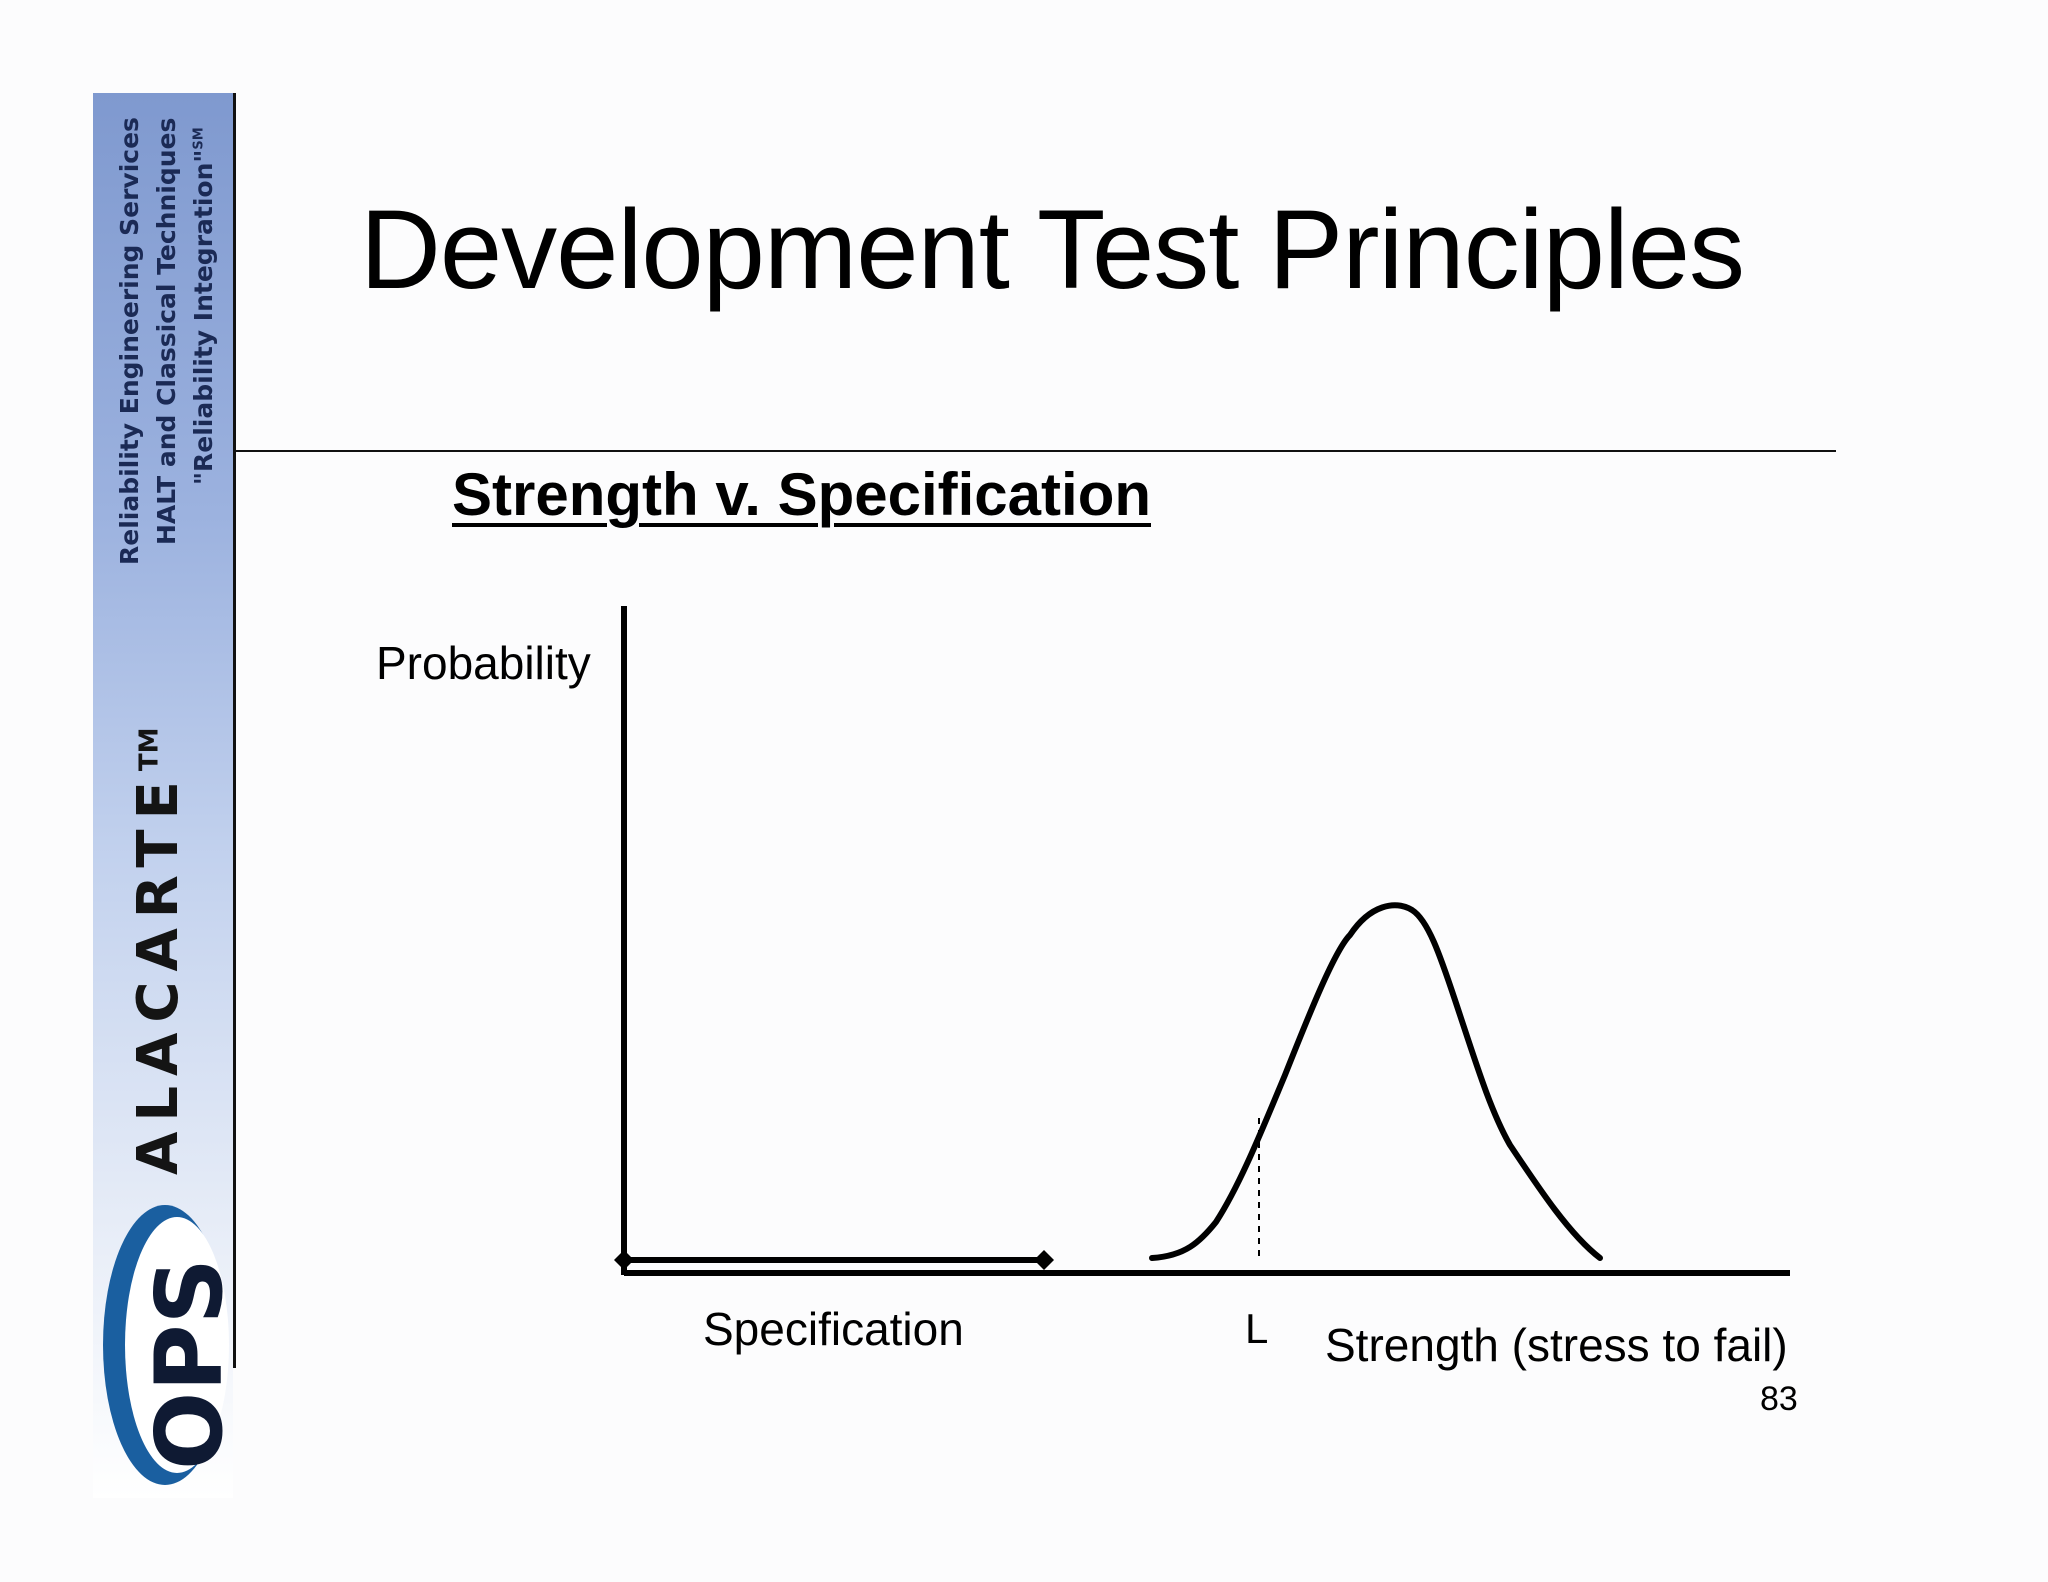 The width and height of the screenshot is (2048, 1582). What do you see at coordinates (1376, 1081) in the screenshot?
I see `strength-distribution-curve` at bounding box center [1376, 1081].